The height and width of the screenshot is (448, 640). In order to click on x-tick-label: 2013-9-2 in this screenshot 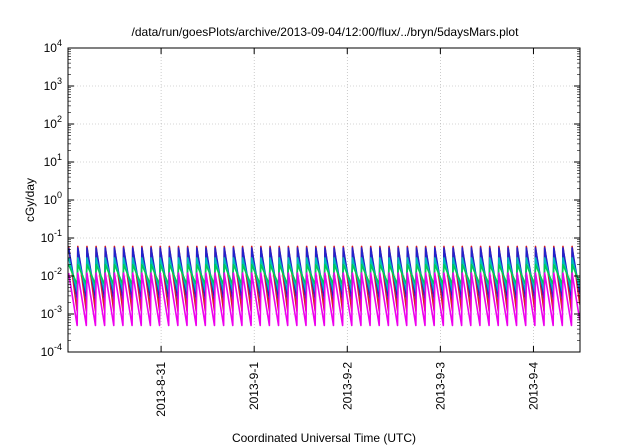, I will do `click(347, 386)`.